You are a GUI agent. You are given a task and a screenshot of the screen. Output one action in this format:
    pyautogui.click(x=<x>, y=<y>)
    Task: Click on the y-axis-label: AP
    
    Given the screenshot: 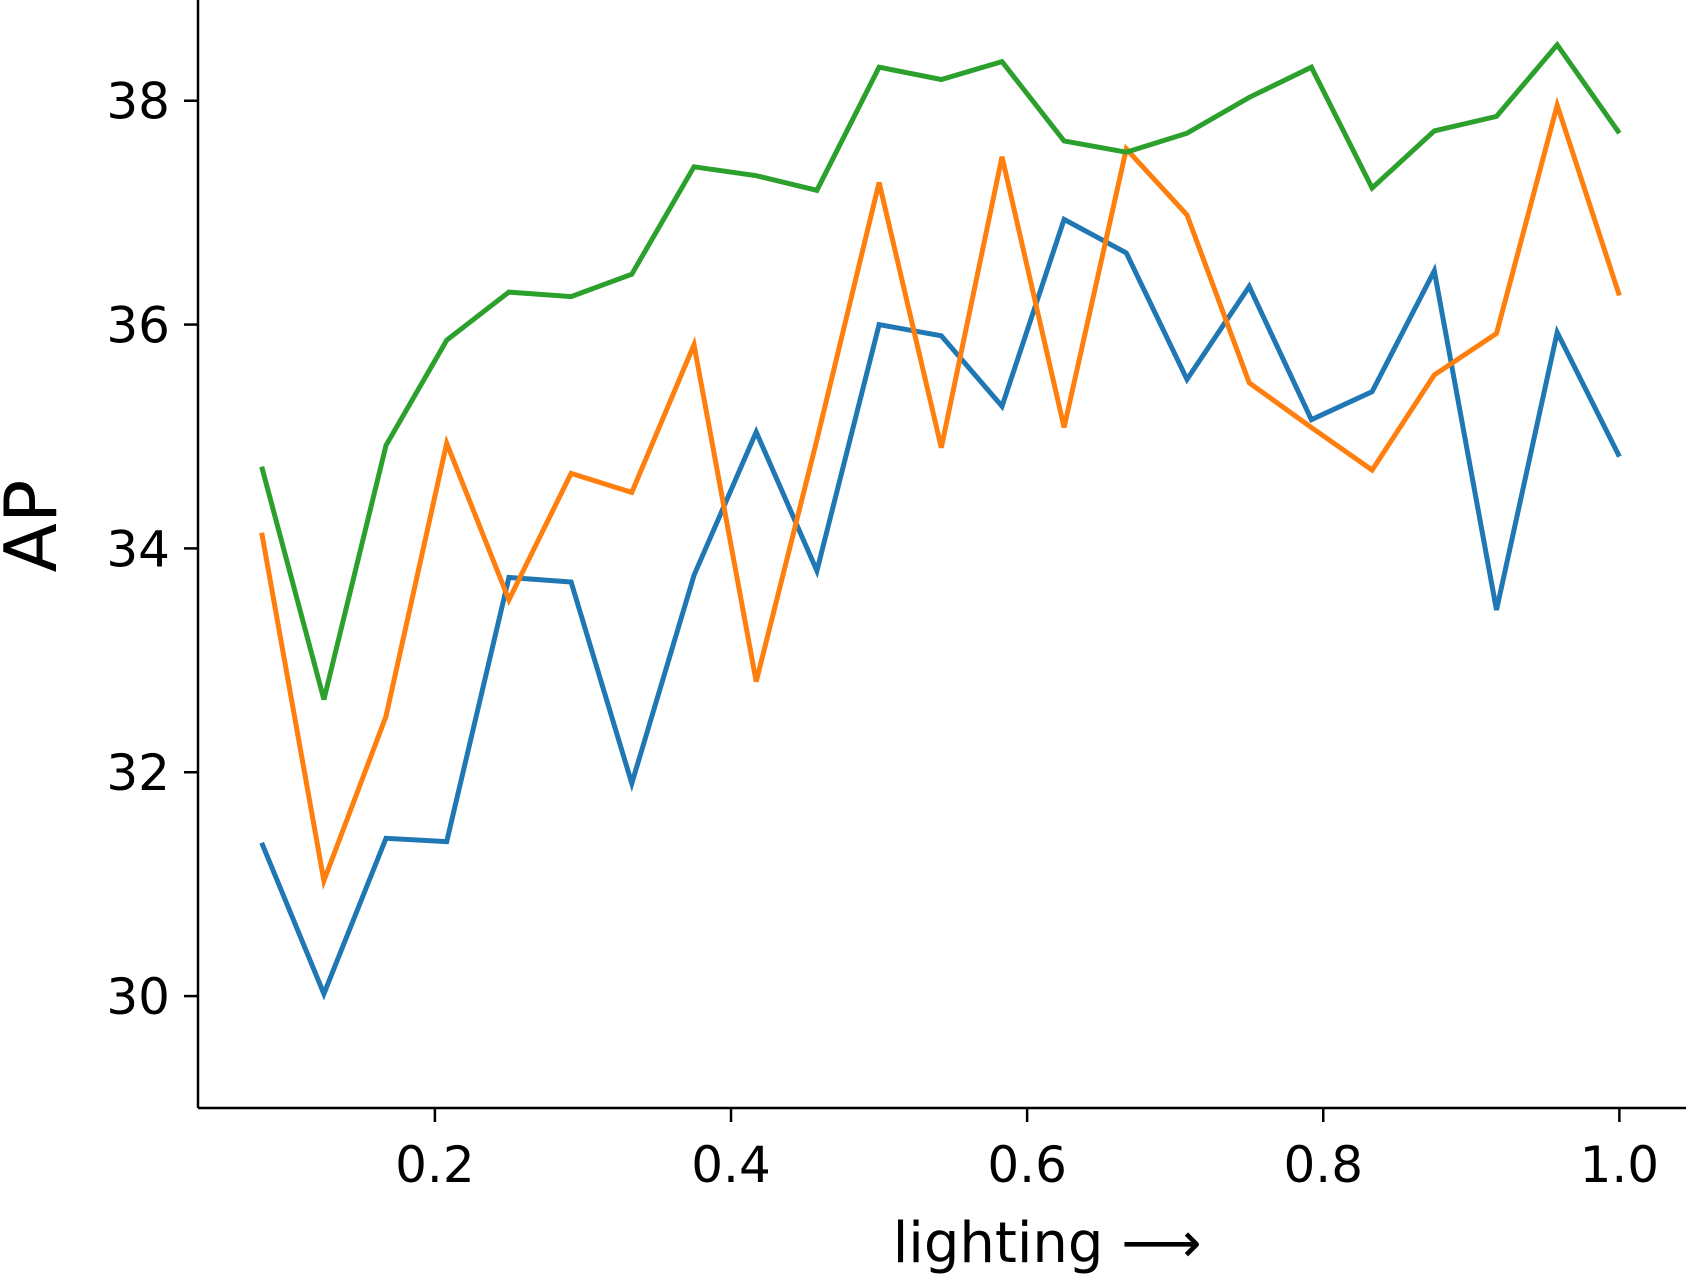 What is the action you would take?
    pyautogui.click(x=36, y=526)
    